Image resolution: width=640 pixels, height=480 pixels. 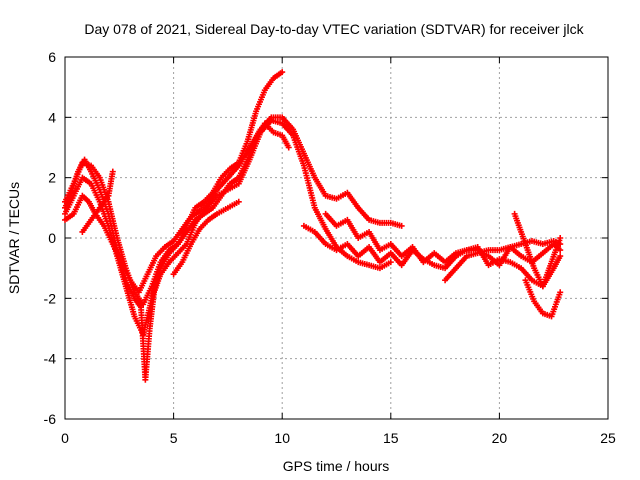 What do you see at coordinates (50, 359) in the screenshot?
I see `y-tick-label: -4` at bounding box center [50, 359].